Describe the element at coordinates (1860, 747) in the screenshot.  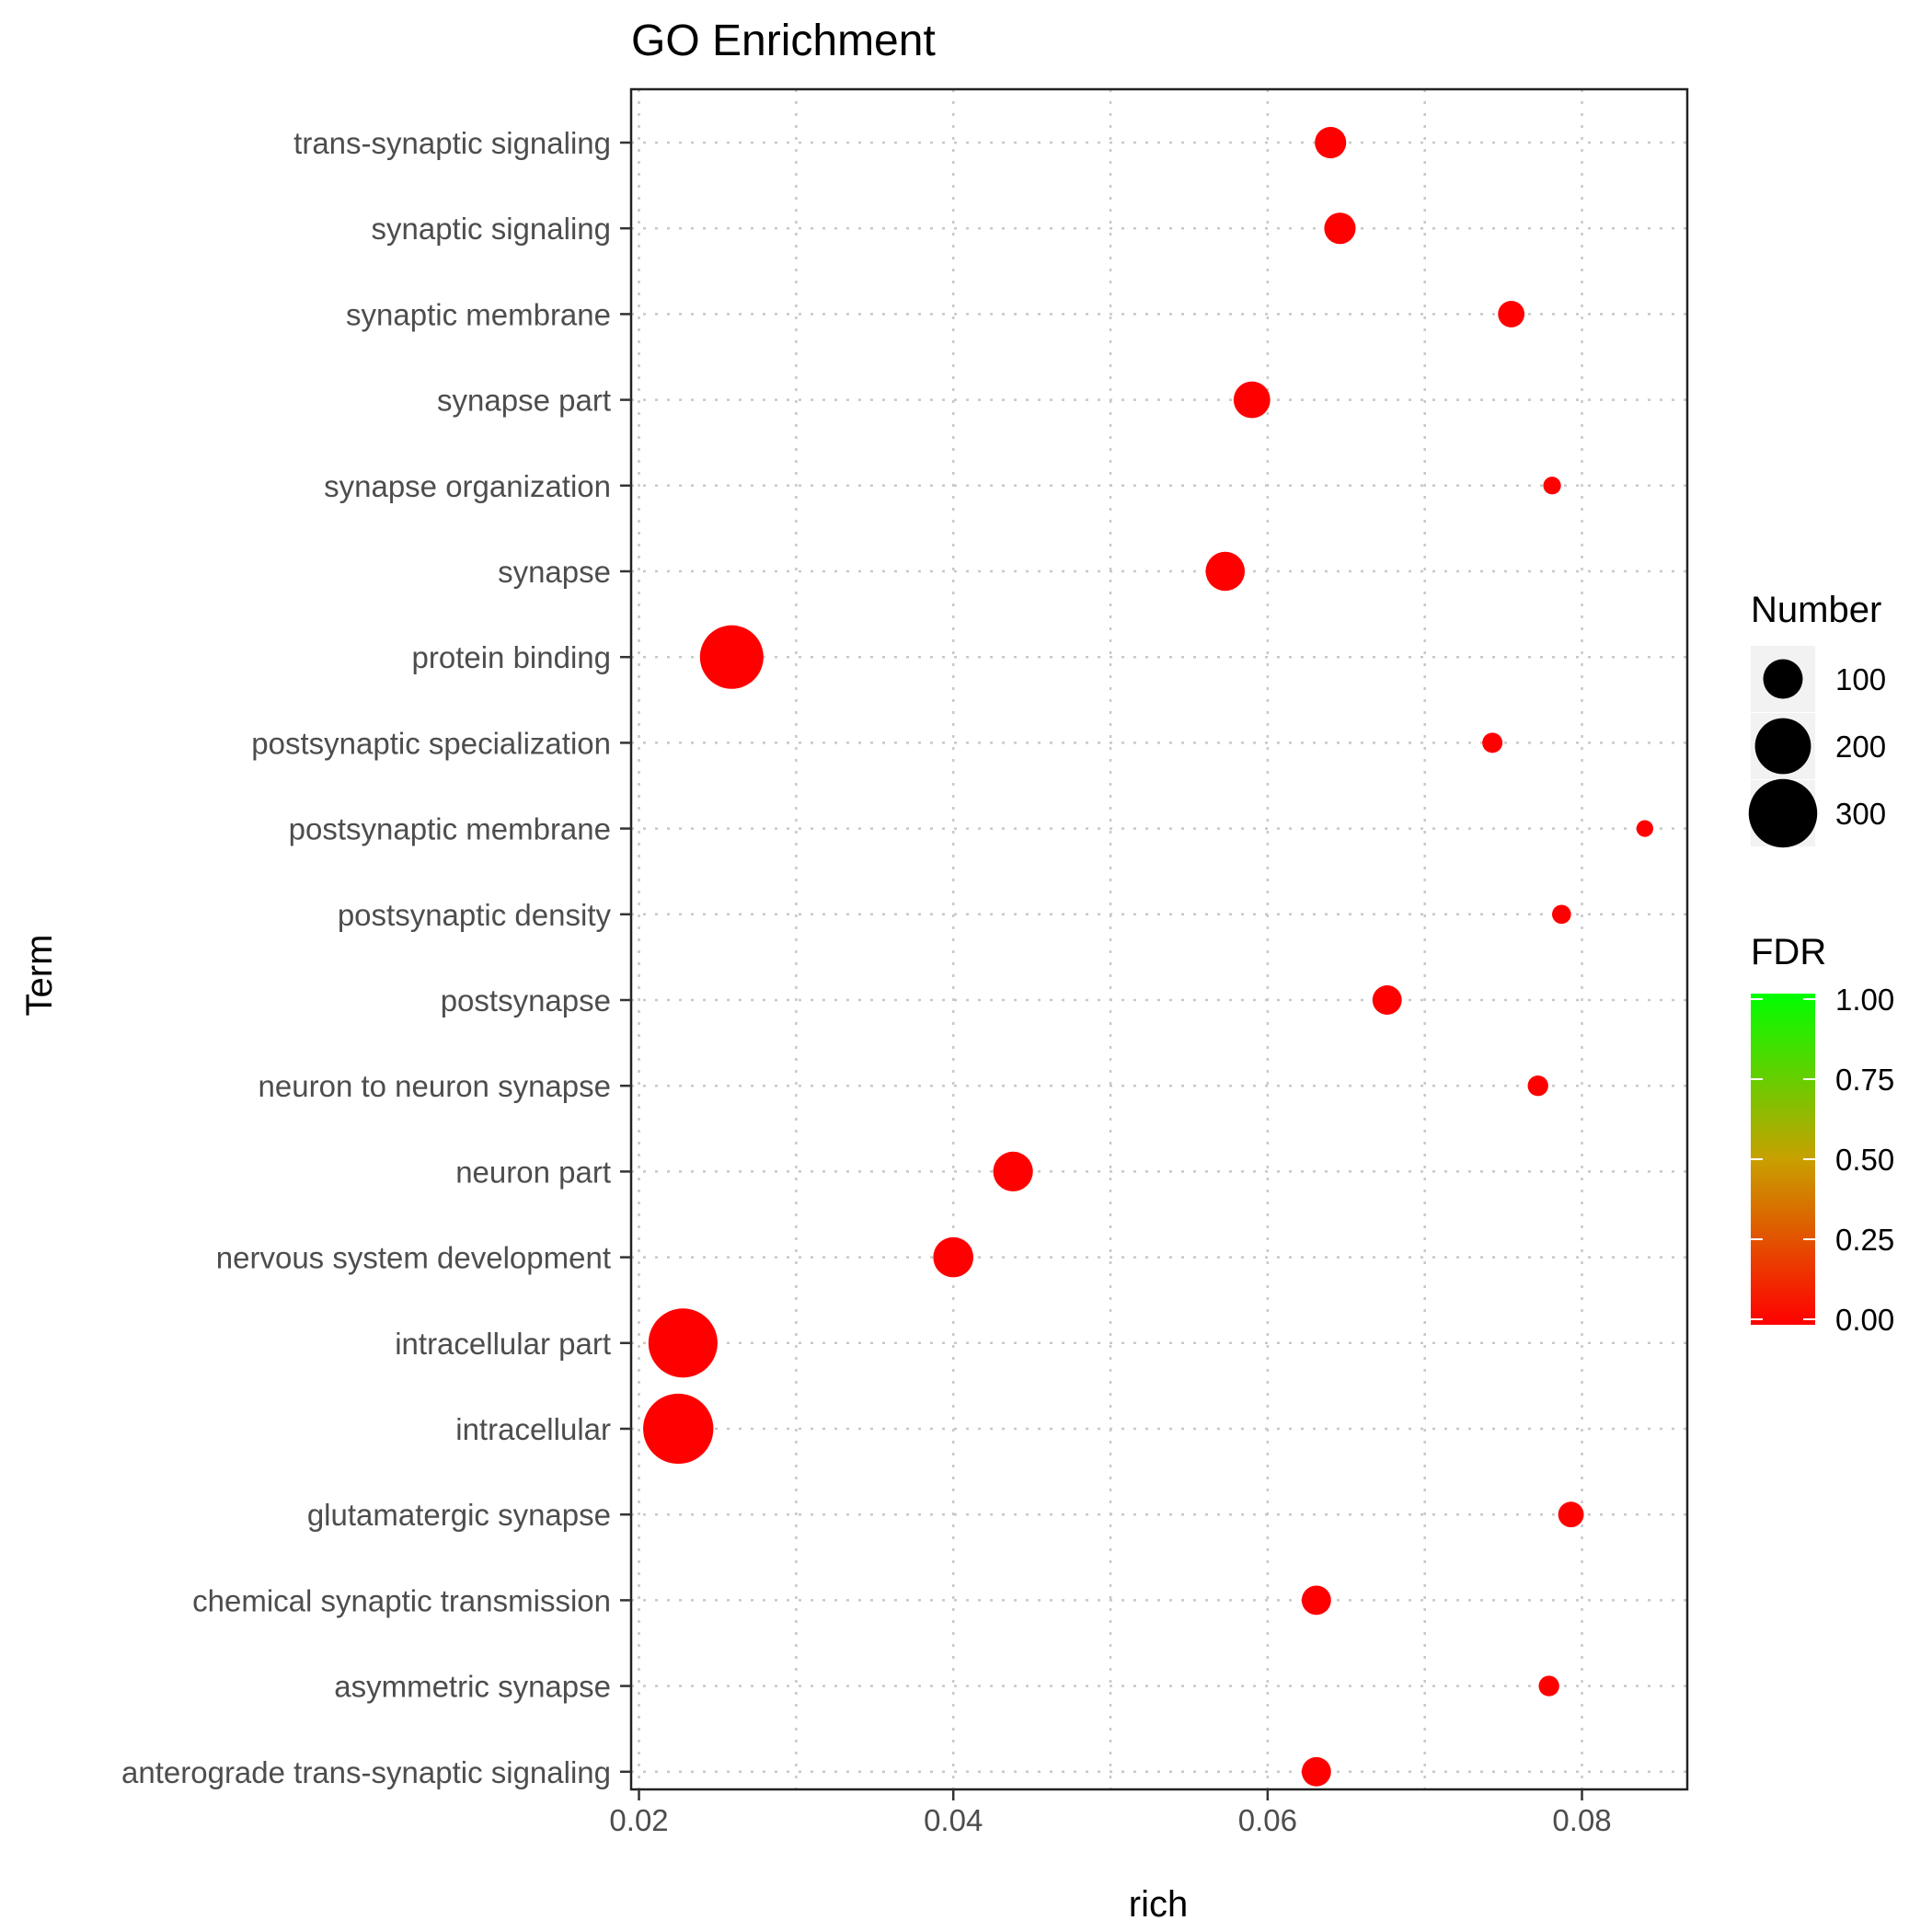
I see `size-legend-label: 200` at that location.